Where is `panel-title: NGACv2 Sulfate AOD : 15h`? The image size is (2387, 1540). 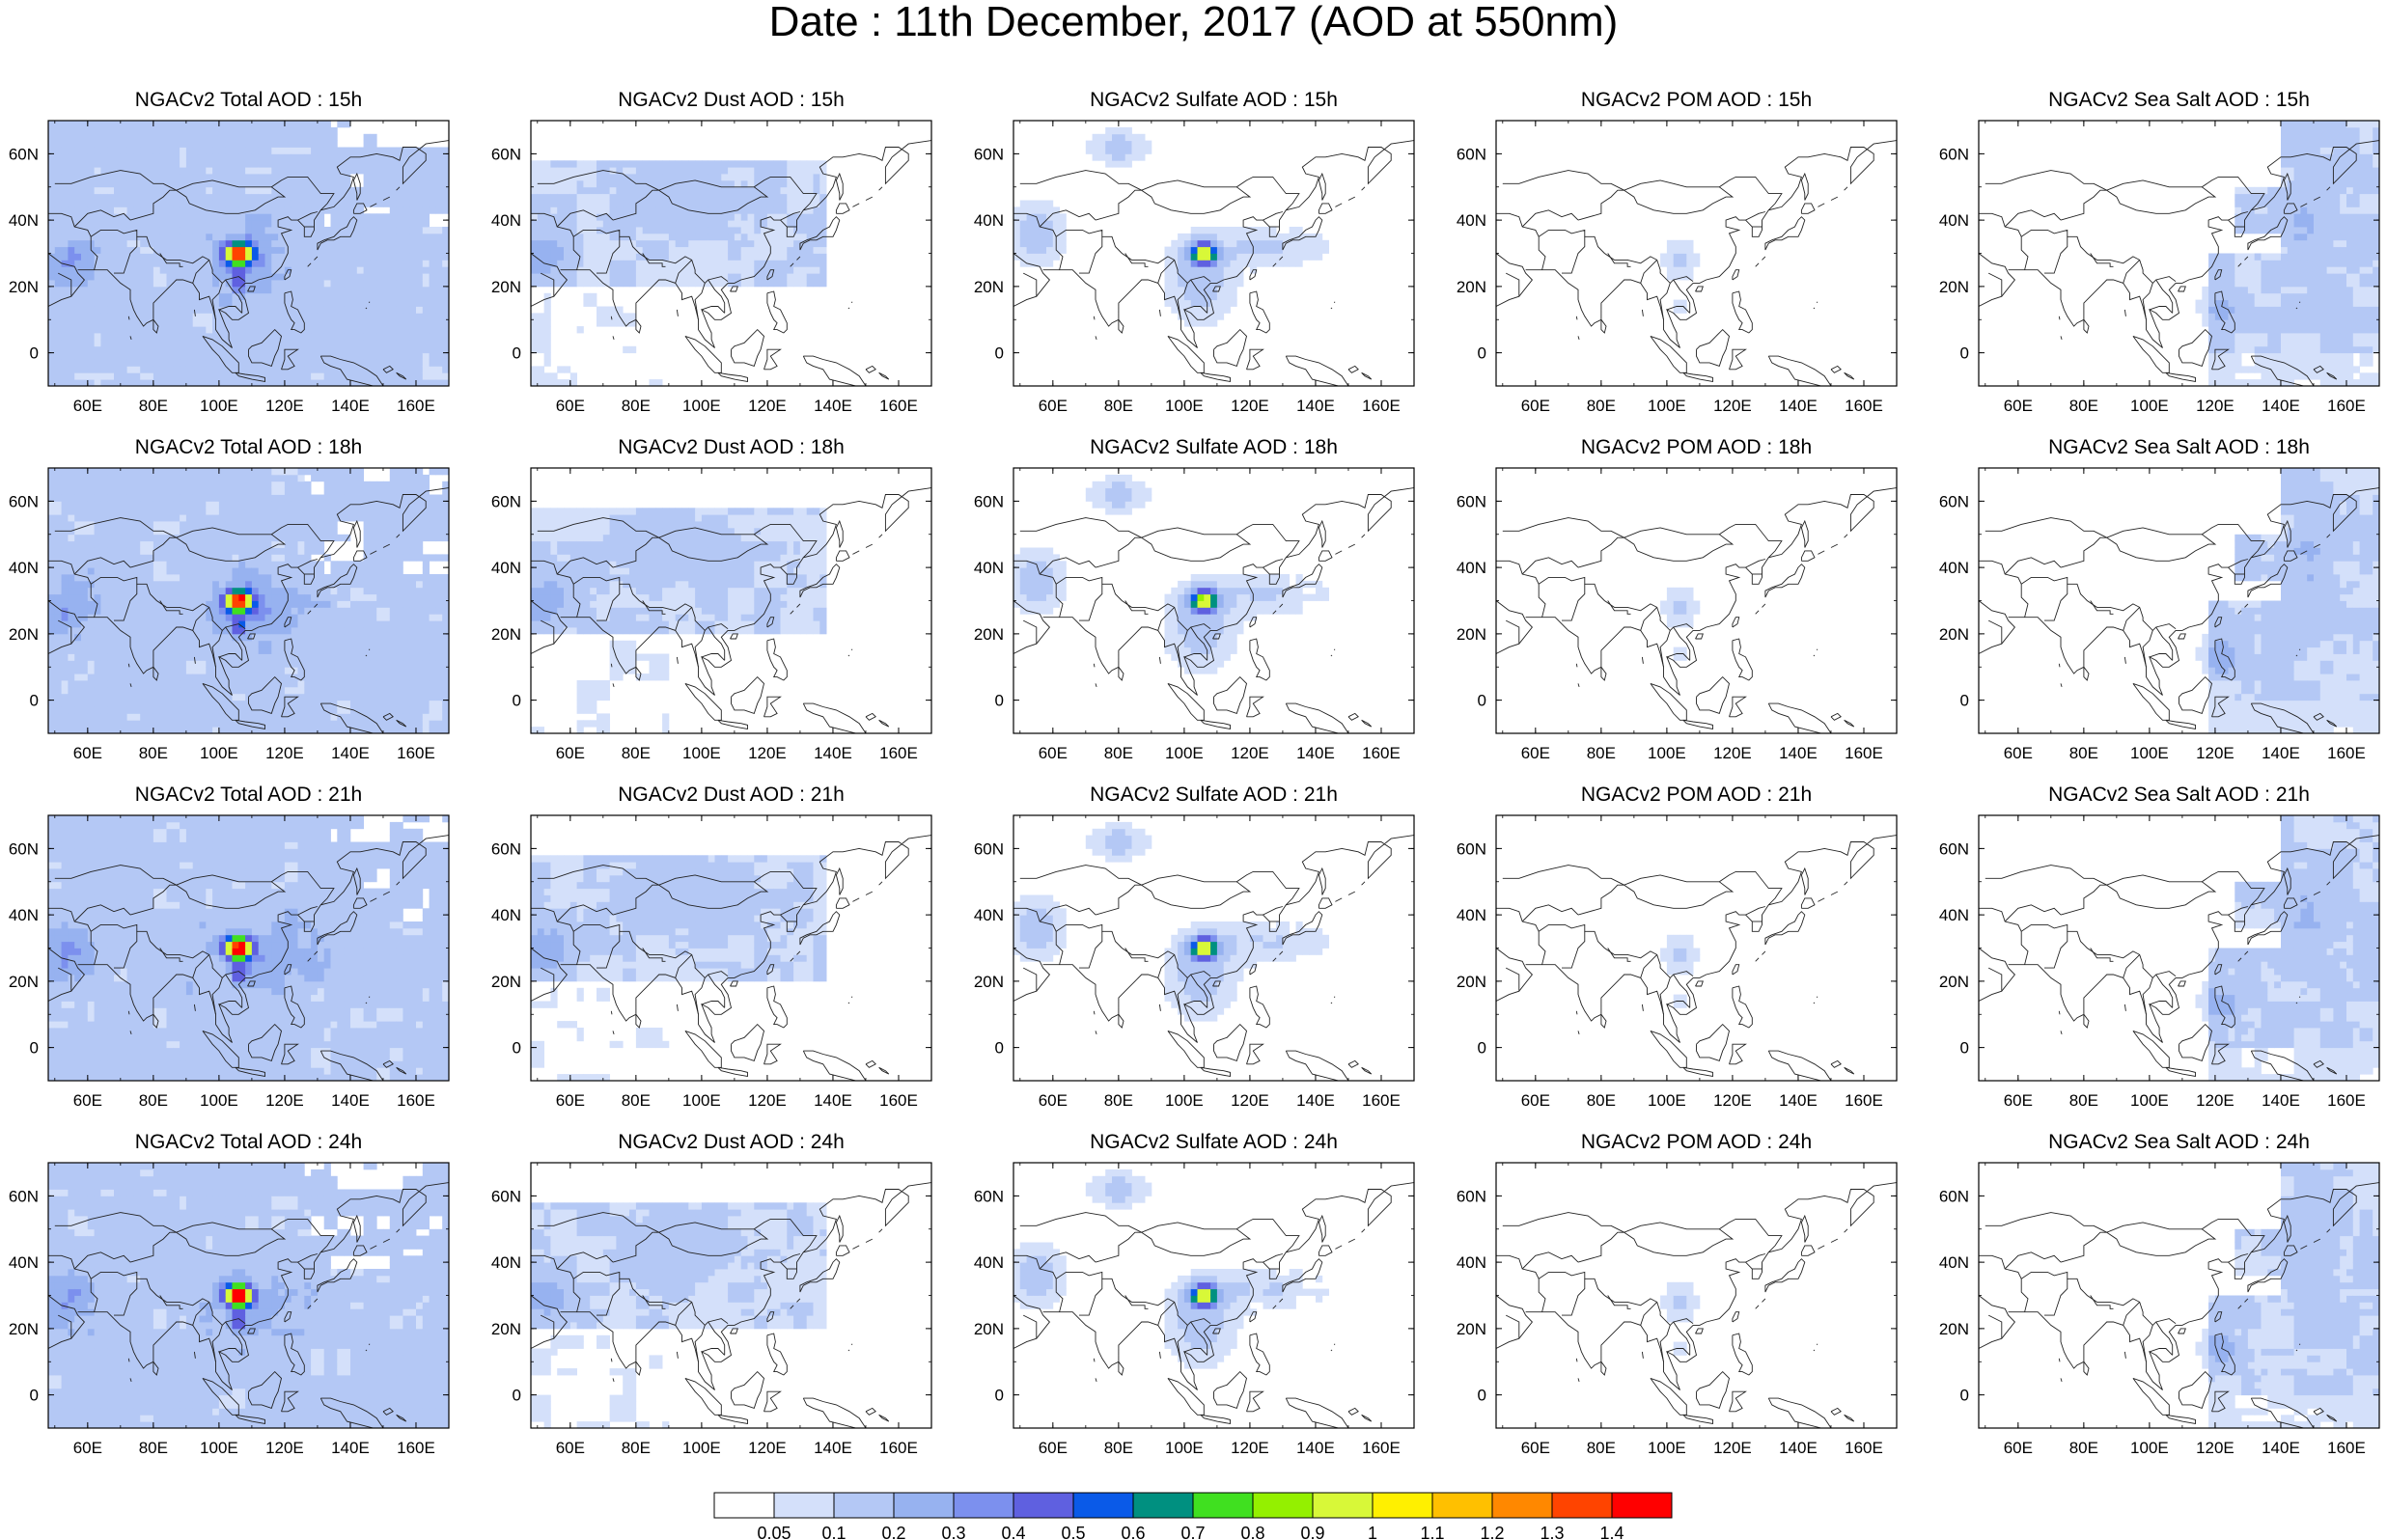
panel-title: NGACv2 Sulfate AOD : 15h is located at coordinates (1214, 100).